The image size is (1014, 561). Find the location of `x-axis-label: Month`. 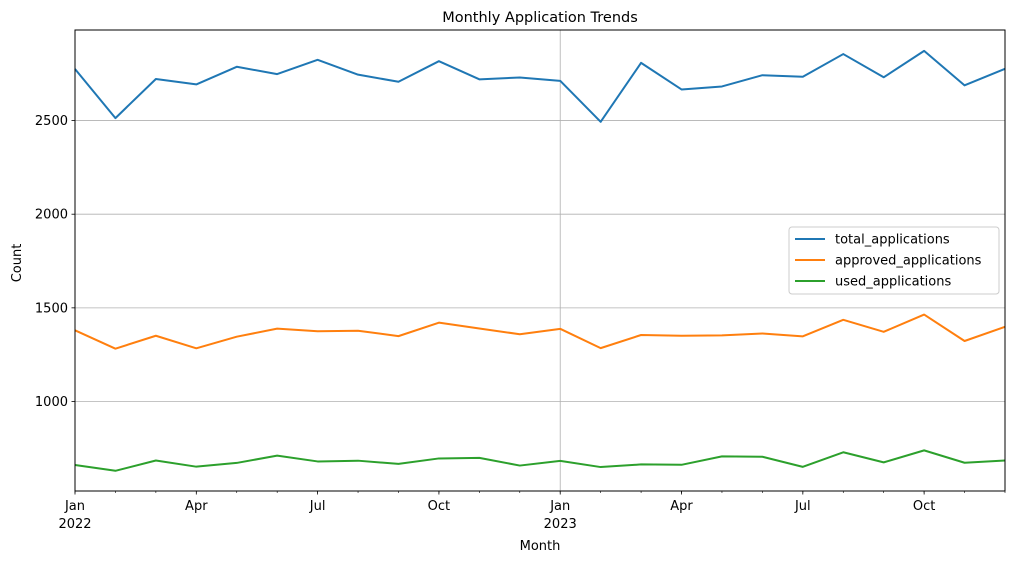

x-axis-label: Month is located at coordinates (540, 546).